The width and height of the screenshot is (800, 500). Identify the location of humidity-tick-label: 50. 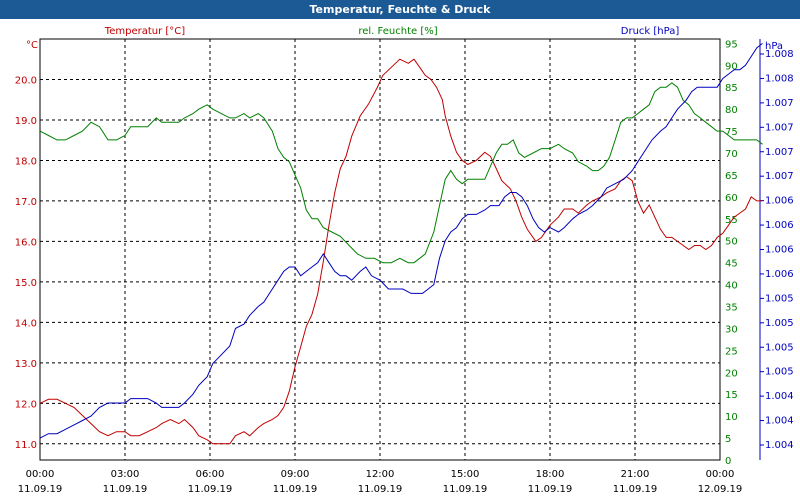
(731, 242).